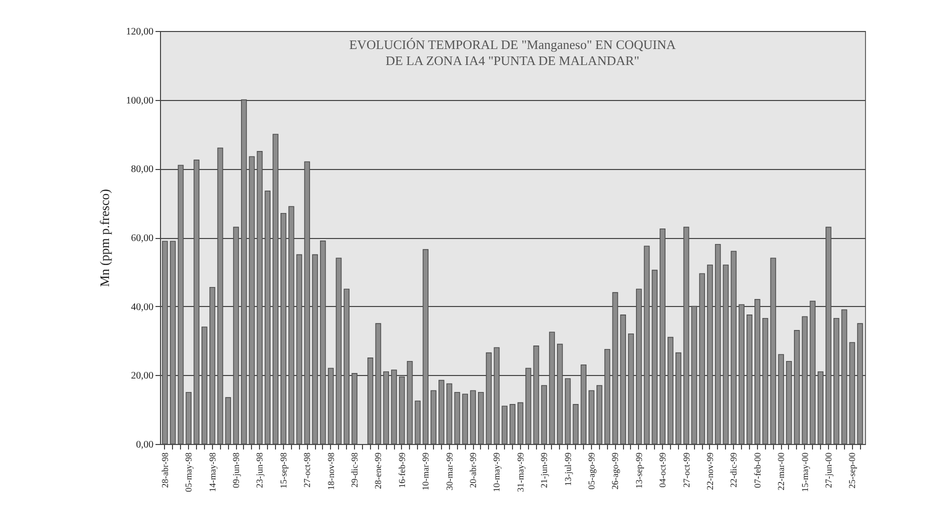 The width and height of the screenshot is (945, 511). Describe the element at coordinates (544, 470) in the screenshot. I see `x-tick-label: 21-jun-99` at that location.